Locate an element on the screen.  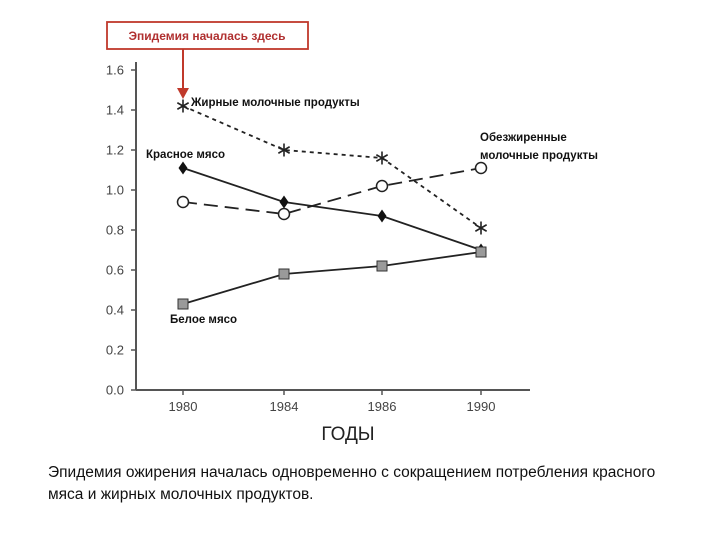
y-tick-label: 1.0 is located at coordinates (115, 190).